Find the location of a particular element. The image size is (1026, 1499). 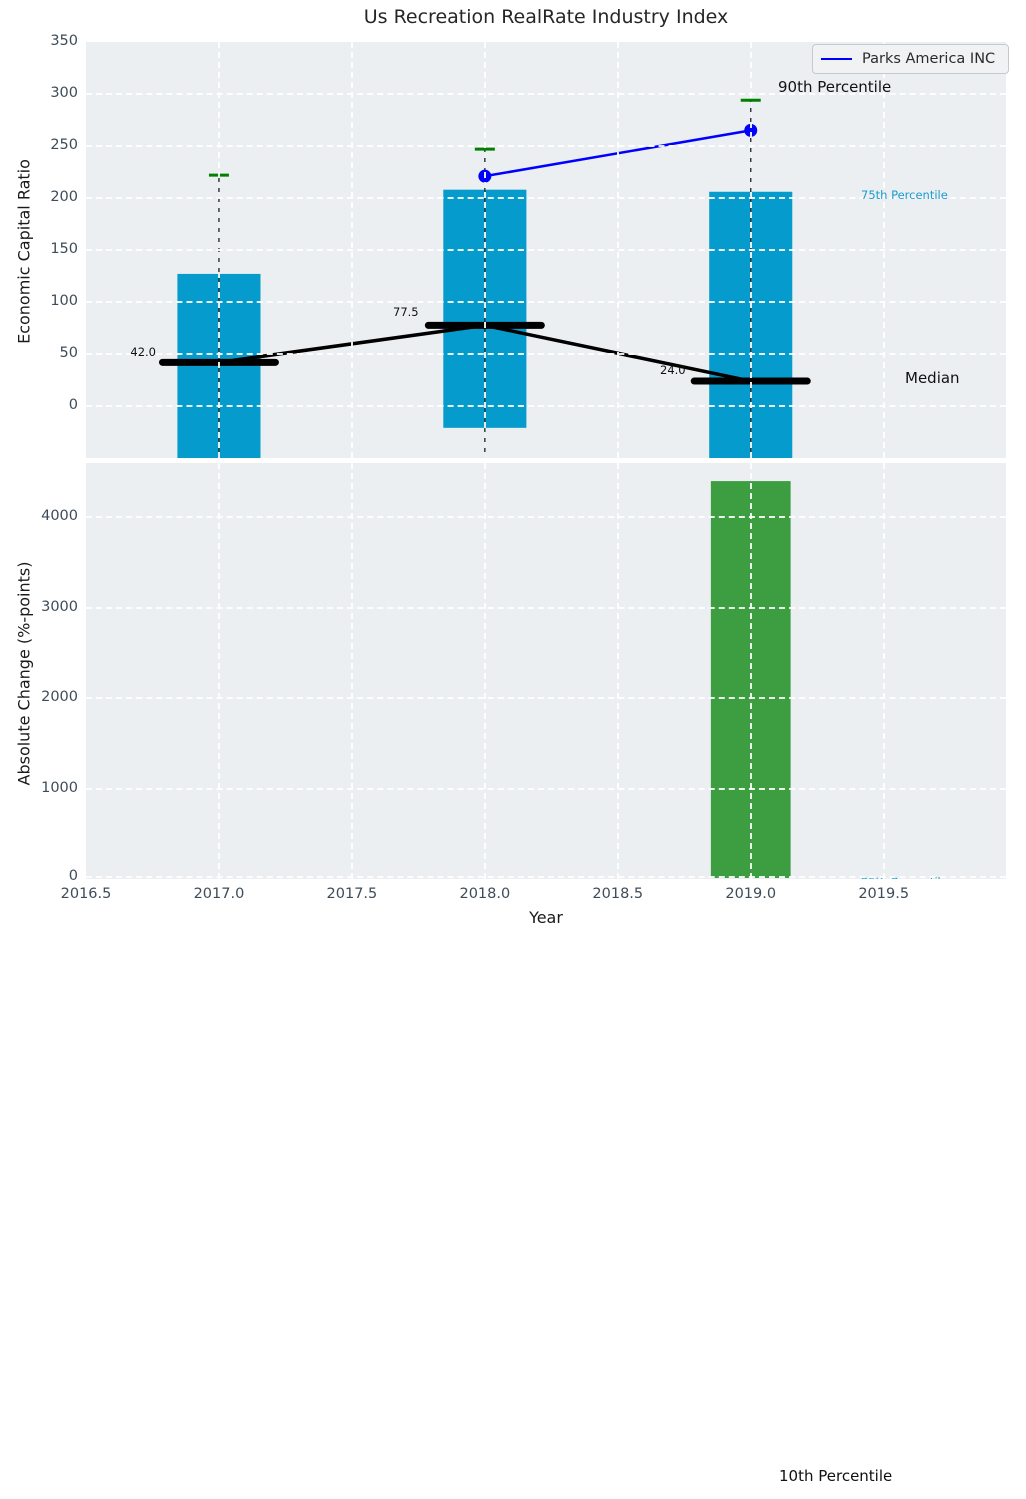

p10-percentile-label: 10th Percentile is located at coordinates (836, 1476).